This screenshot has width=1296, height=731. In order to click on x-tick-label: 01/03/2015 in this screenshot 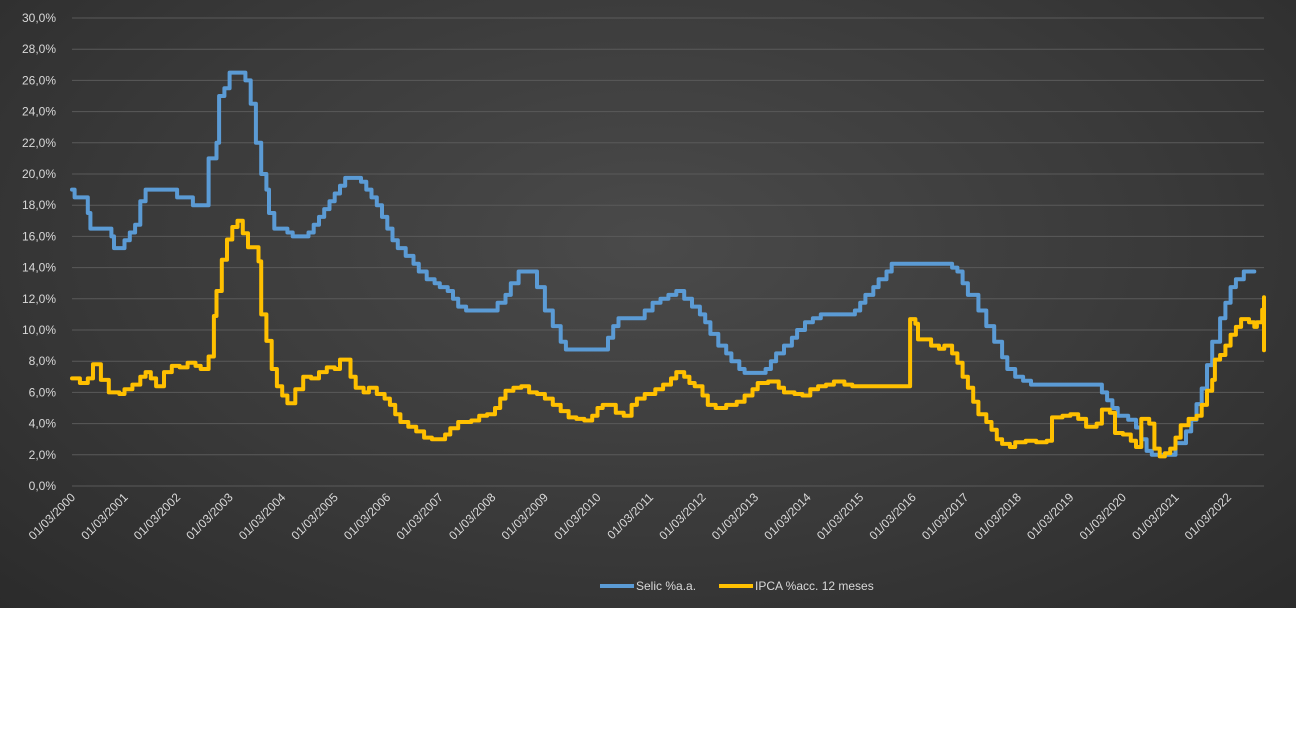, I will do `click(840, 516)`.